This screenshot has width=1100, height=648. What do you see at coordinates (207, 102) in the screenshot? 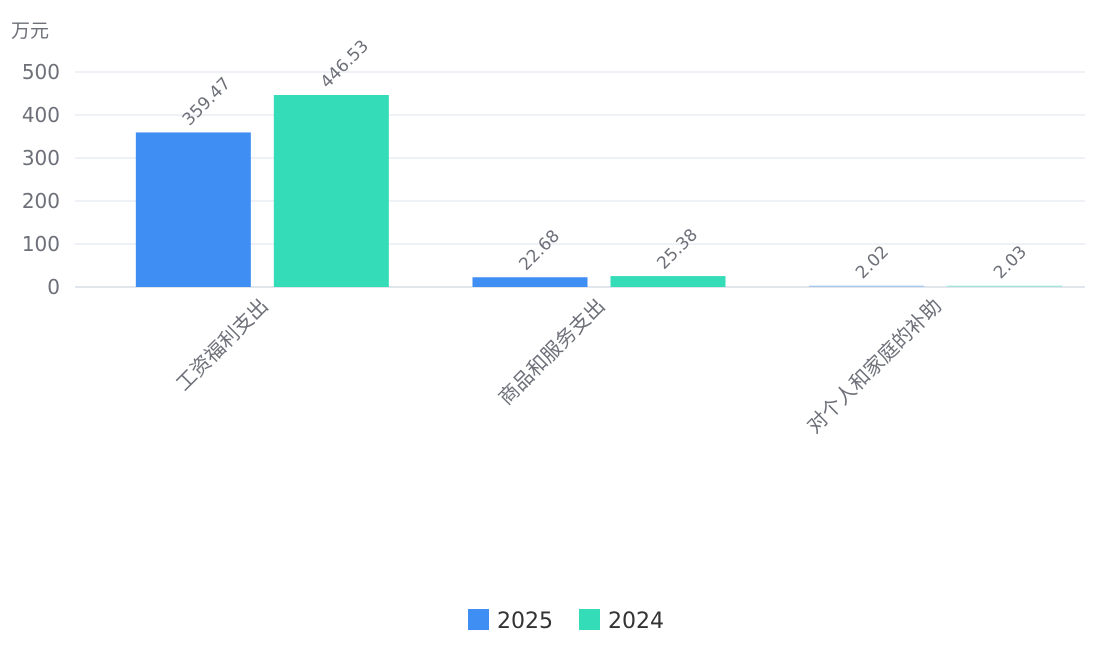
I see `data-label: 359.47` at bounding box center [207, 102].